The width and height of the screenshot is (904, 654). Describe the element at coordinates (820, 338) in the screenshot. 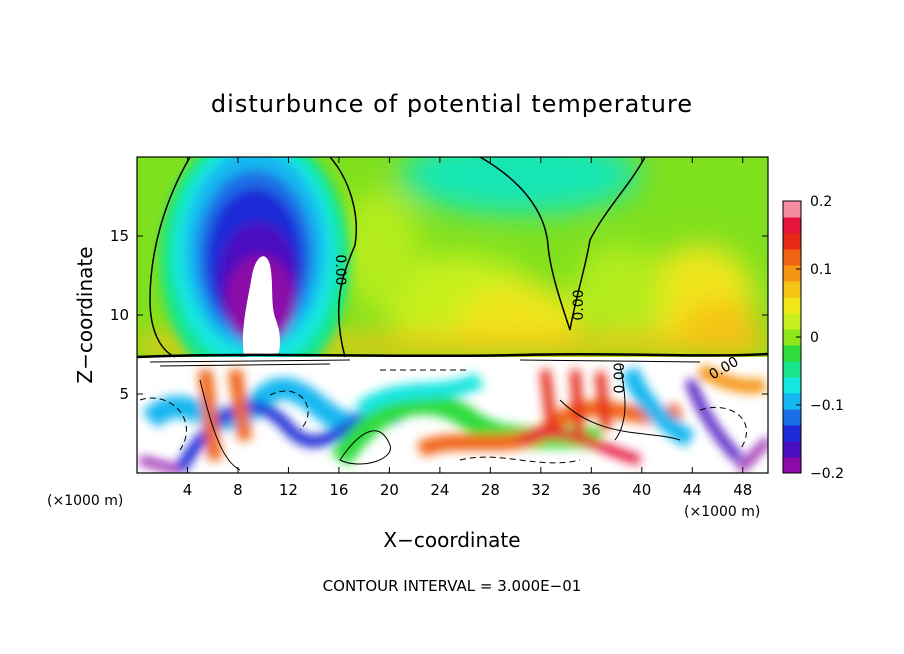

I see `colorbar-ticks: 0.2 0.1 0 −0.1 −0.2` at that location.